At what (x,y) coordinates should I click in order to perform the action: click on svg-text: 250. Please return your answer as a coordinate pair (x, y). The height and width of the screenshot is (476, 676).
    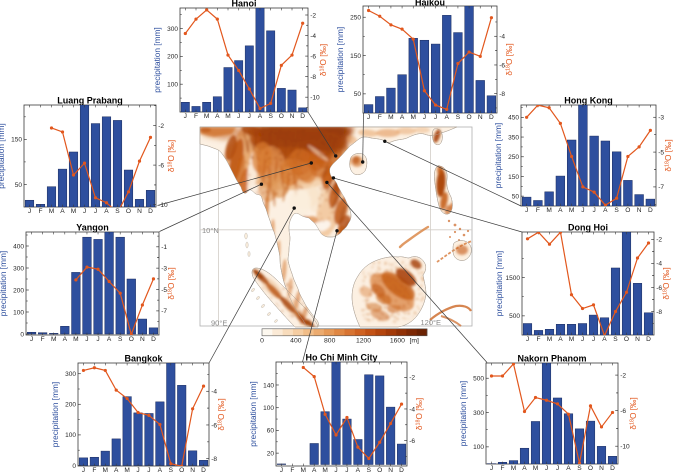
    Looking at the image, I should click on (513, 157).